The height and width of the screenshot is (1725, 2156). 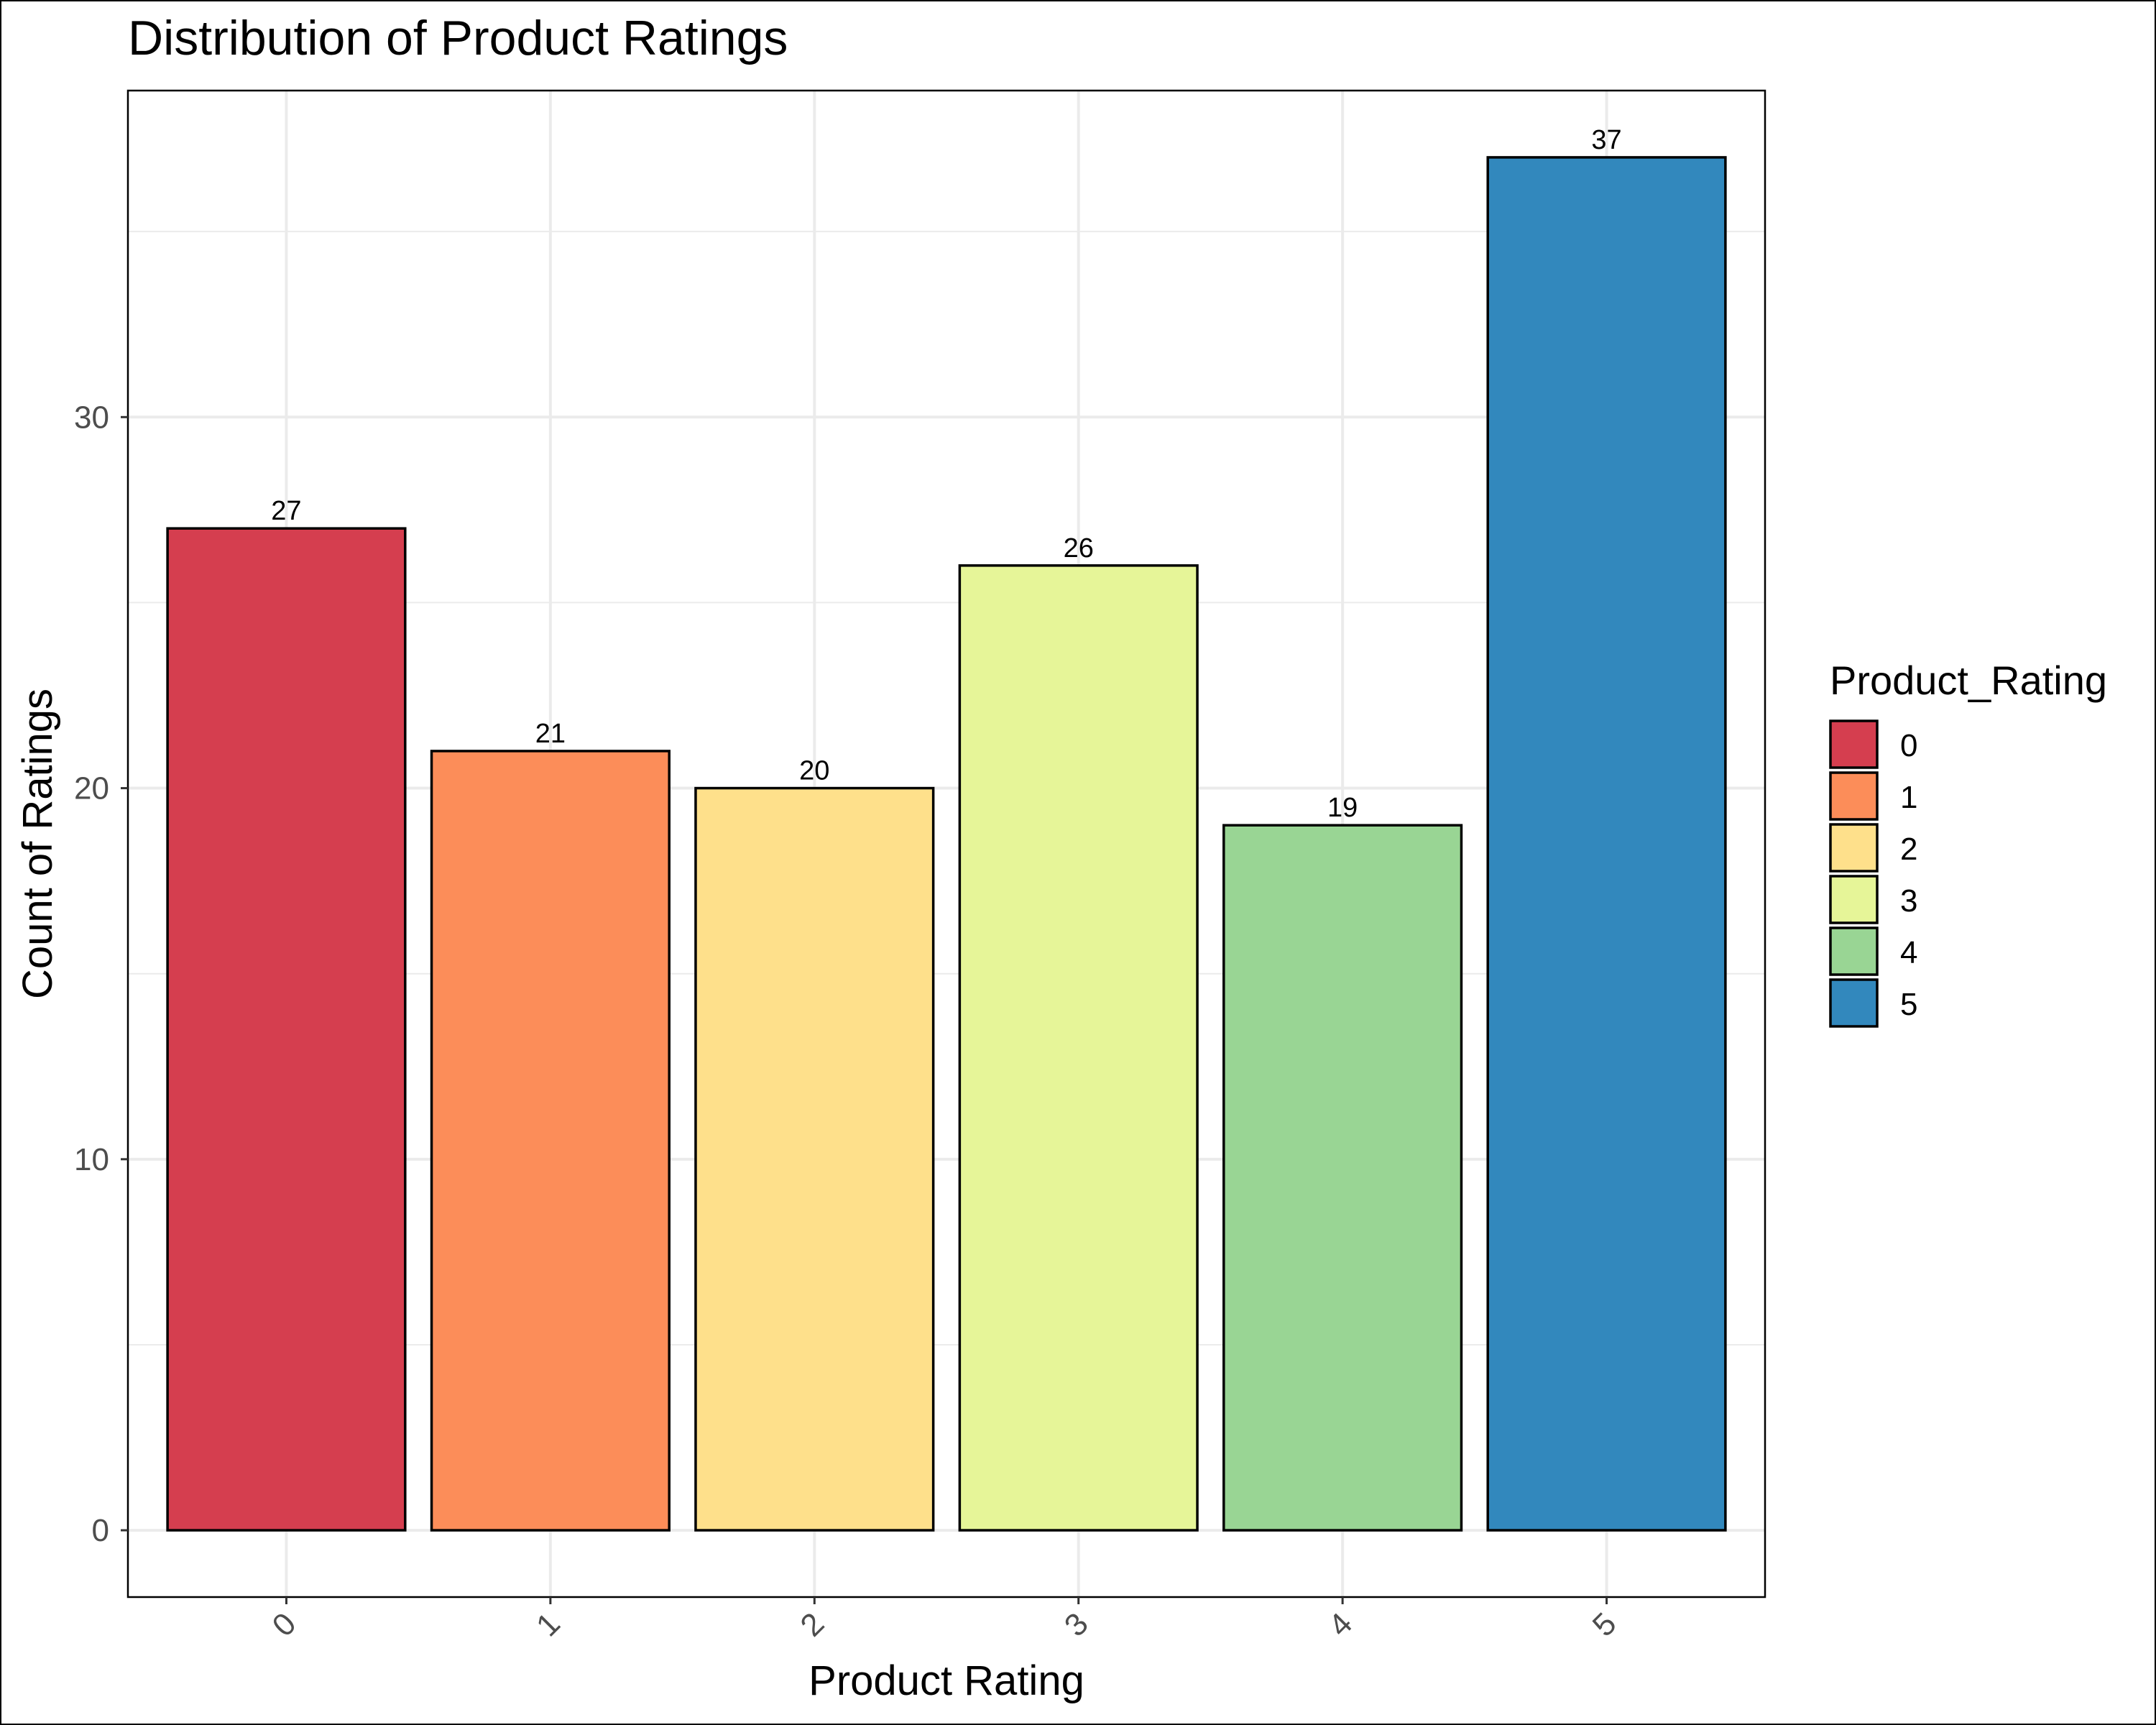 What do you see at coordinates (1909, 1004) in the screenshot?
I see `legend-label: 5` at bounding box center [1909, 1004].